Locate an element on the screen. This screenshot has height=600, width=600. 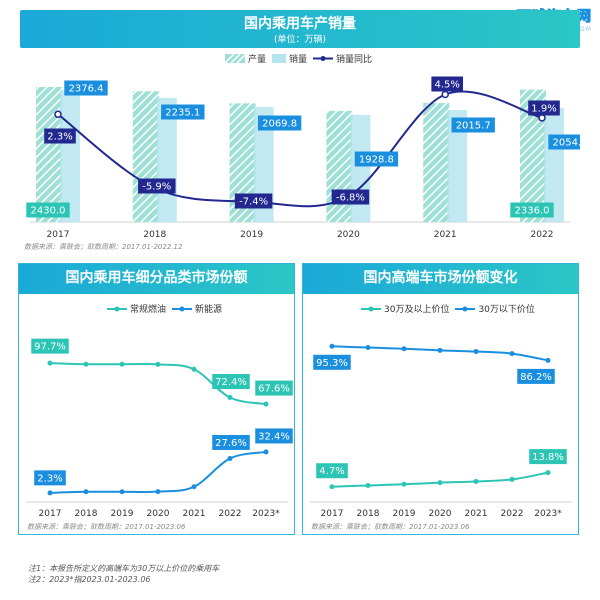
premium-share-header: 国内高端车市场份额变化 is located at coordinates (440, 279).